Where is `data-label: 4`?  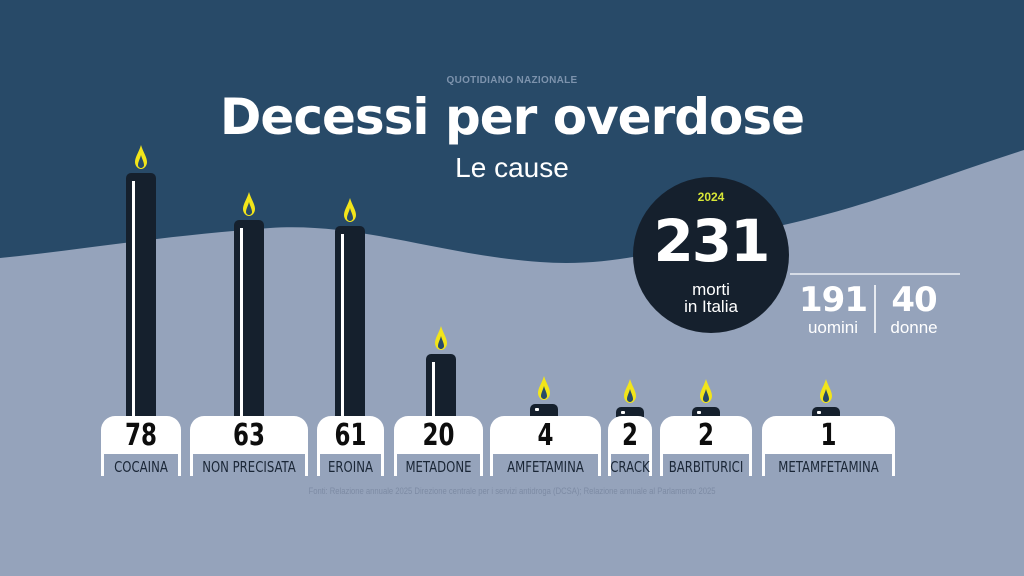 data-label: 4 is located at coordinates (545, 435).